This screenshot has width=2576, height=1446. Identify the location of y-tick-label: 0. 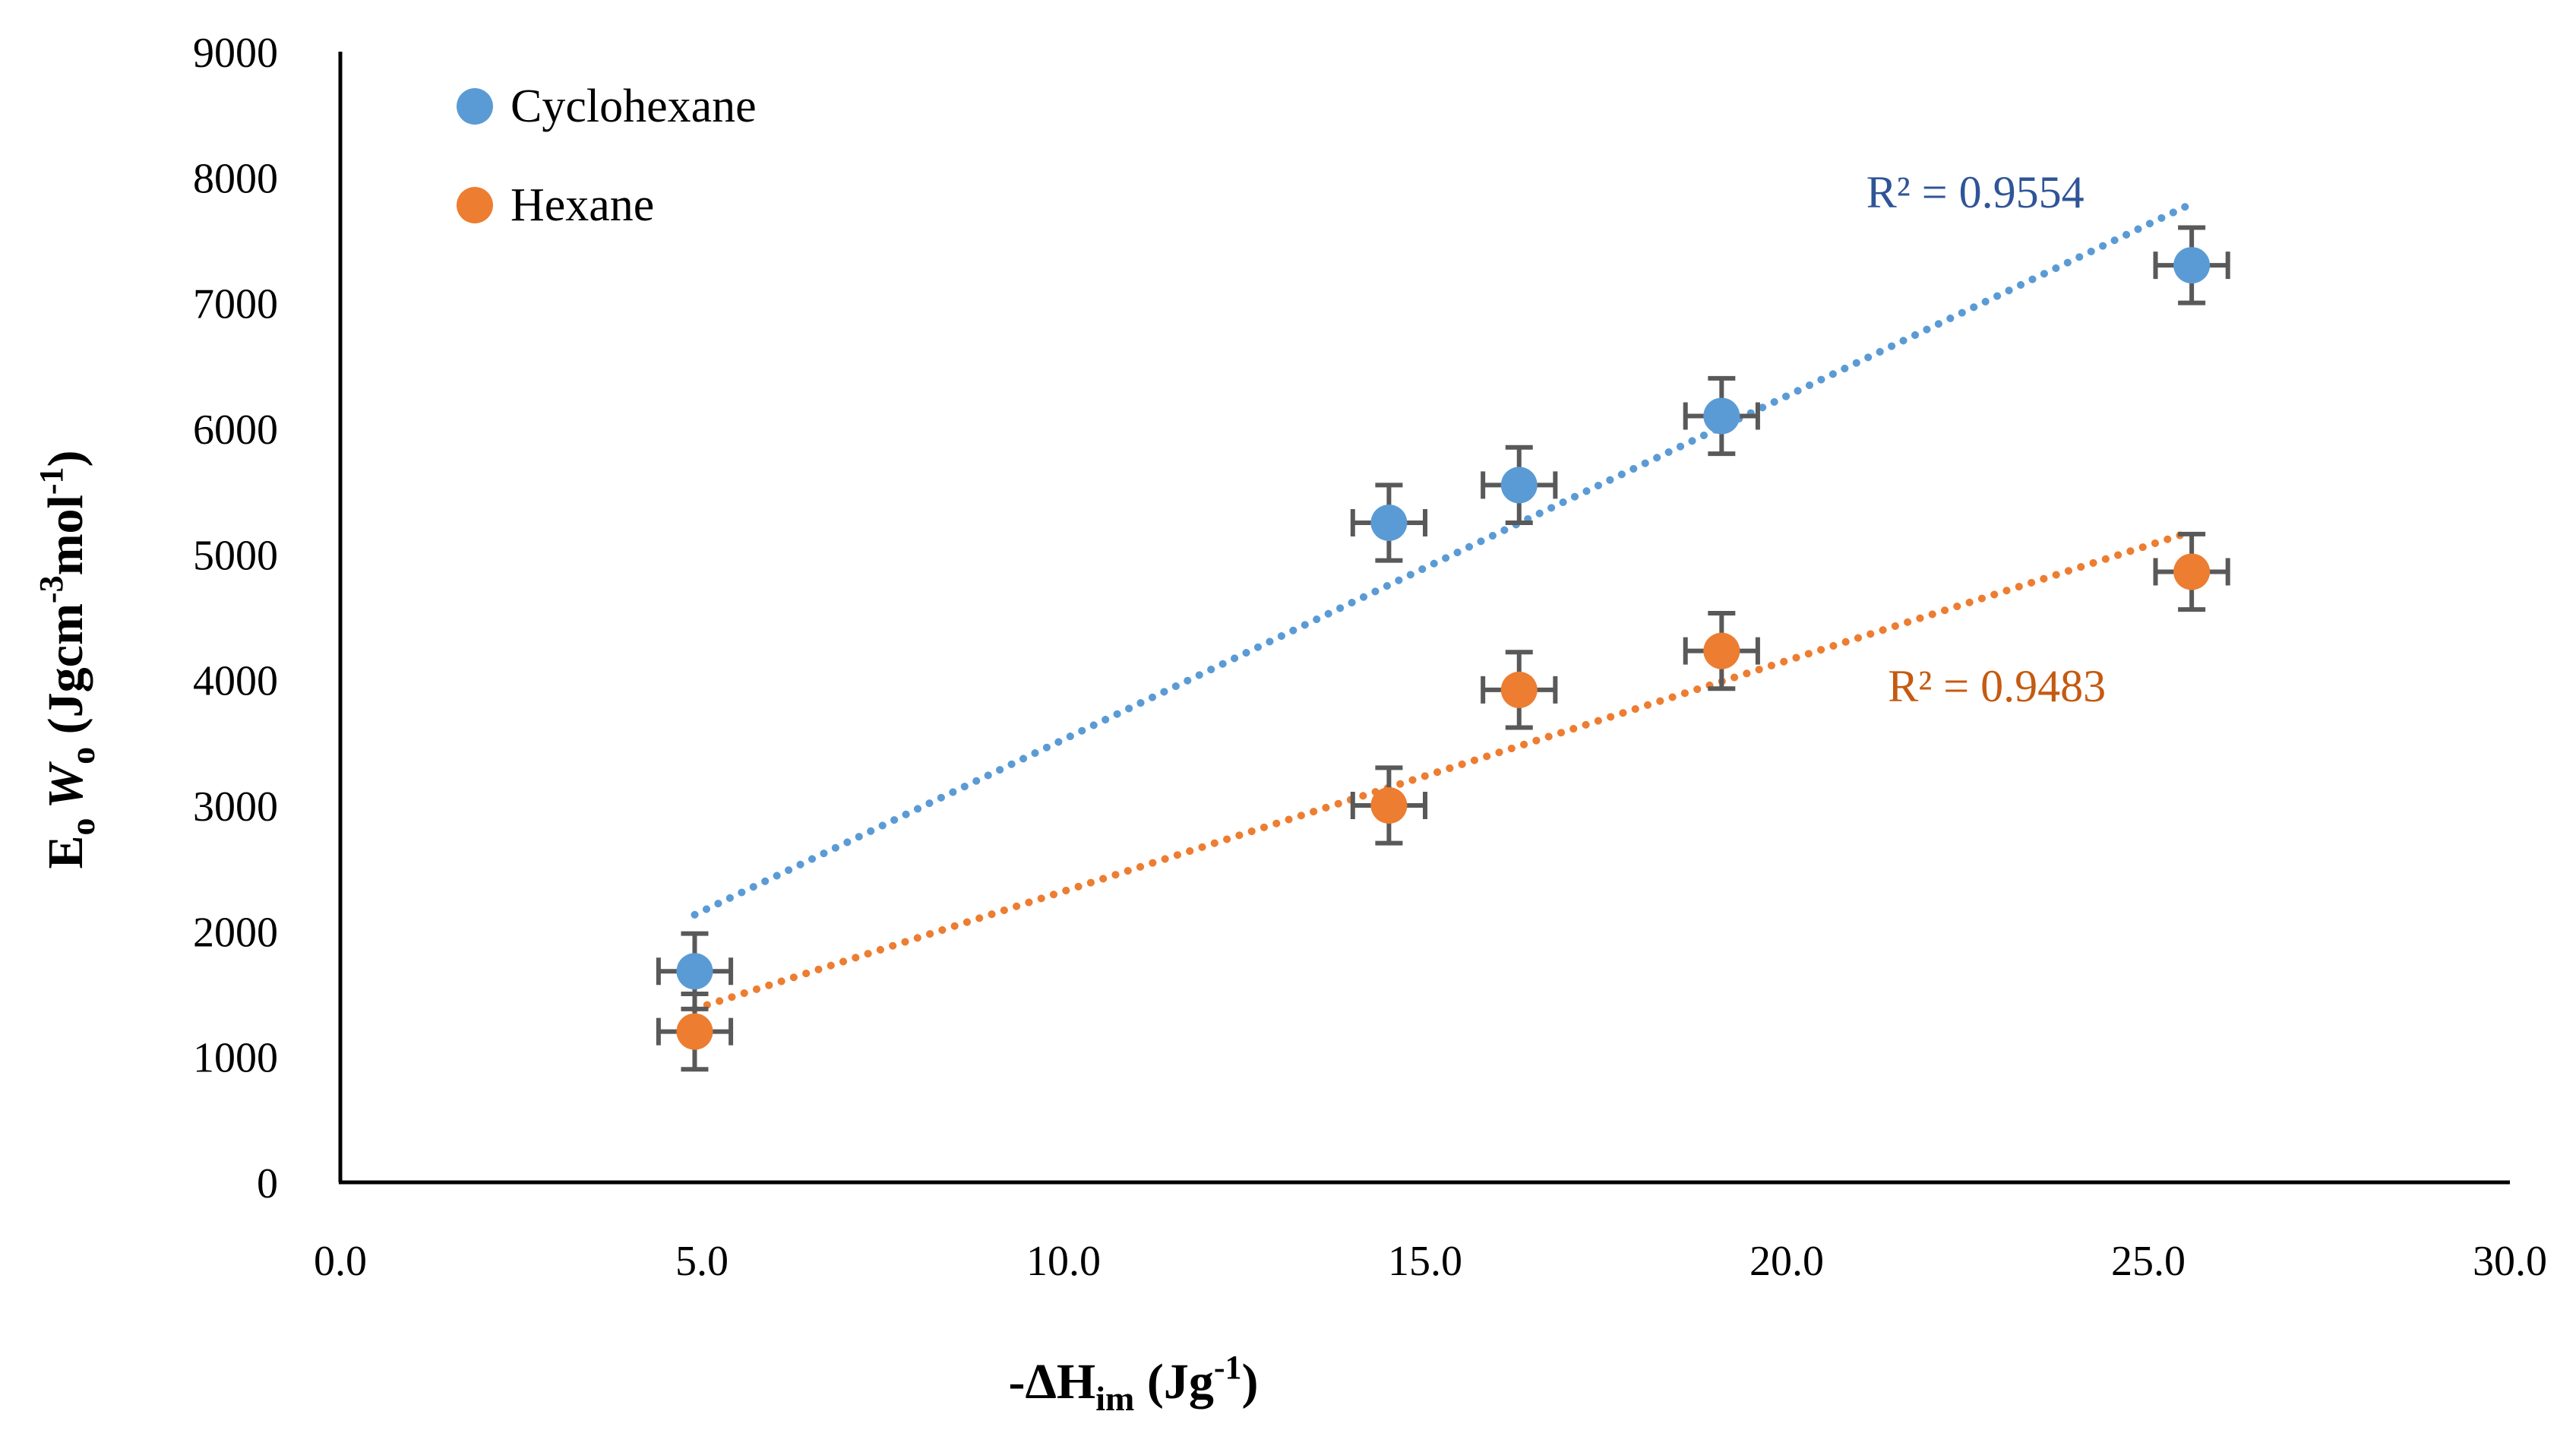
(267, 1183).